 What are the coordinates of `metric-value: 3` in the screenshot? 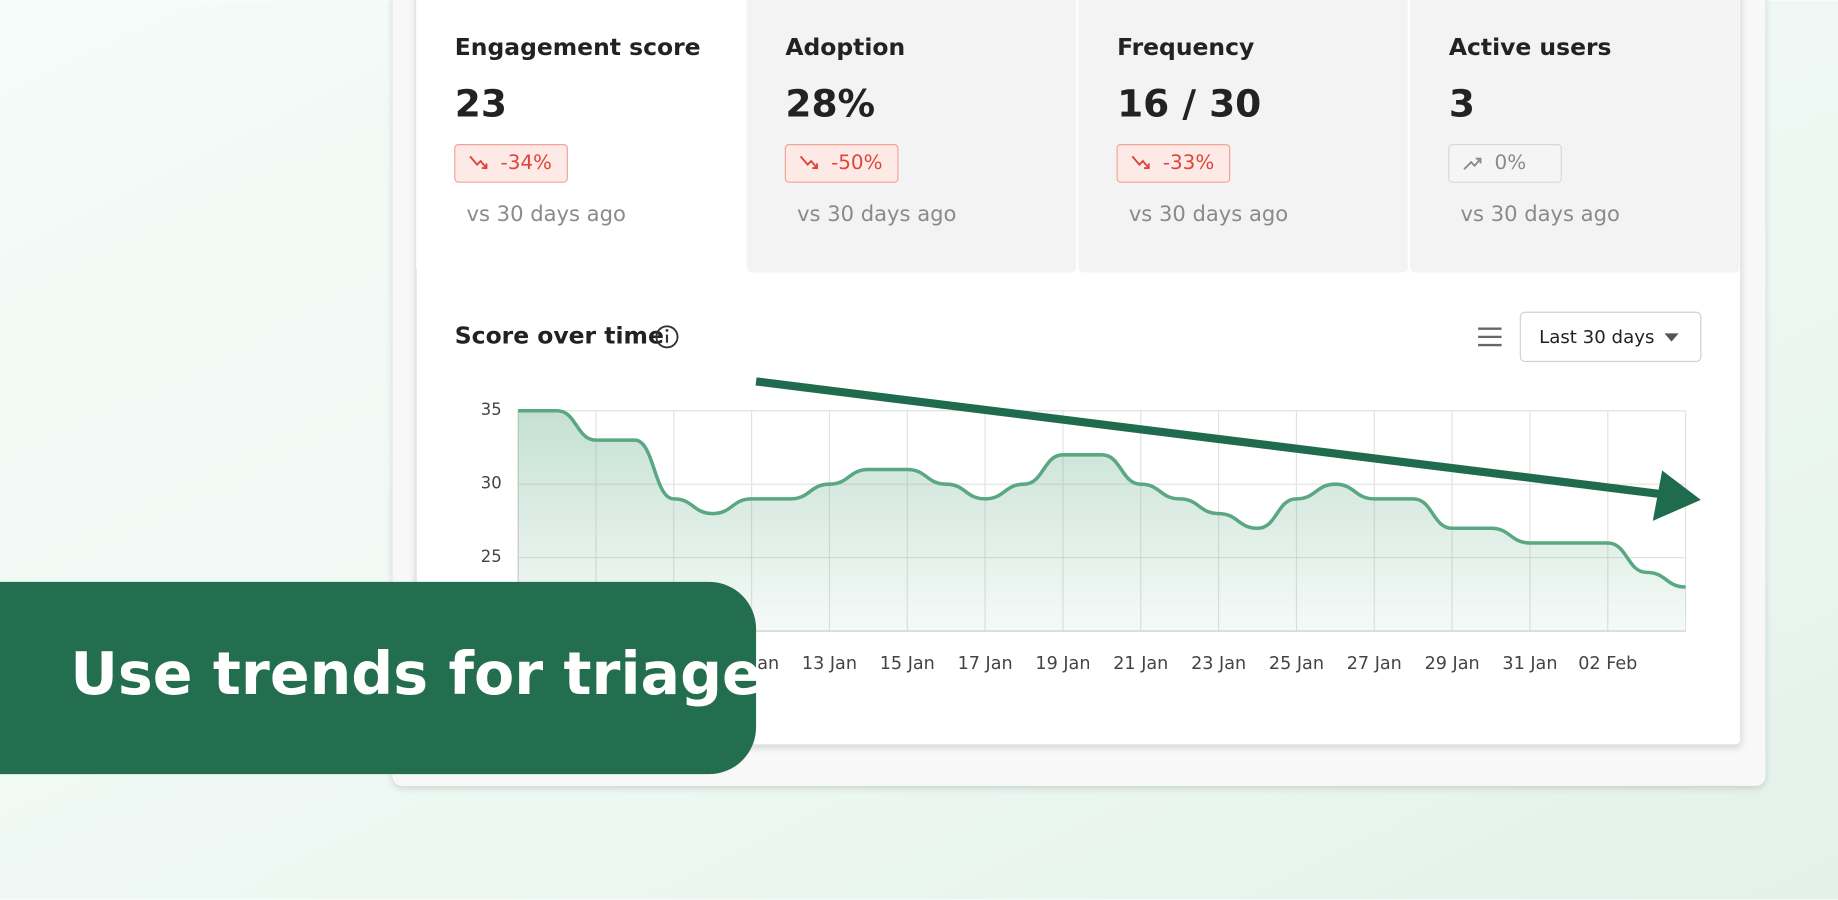 It's located at (1462, 103).